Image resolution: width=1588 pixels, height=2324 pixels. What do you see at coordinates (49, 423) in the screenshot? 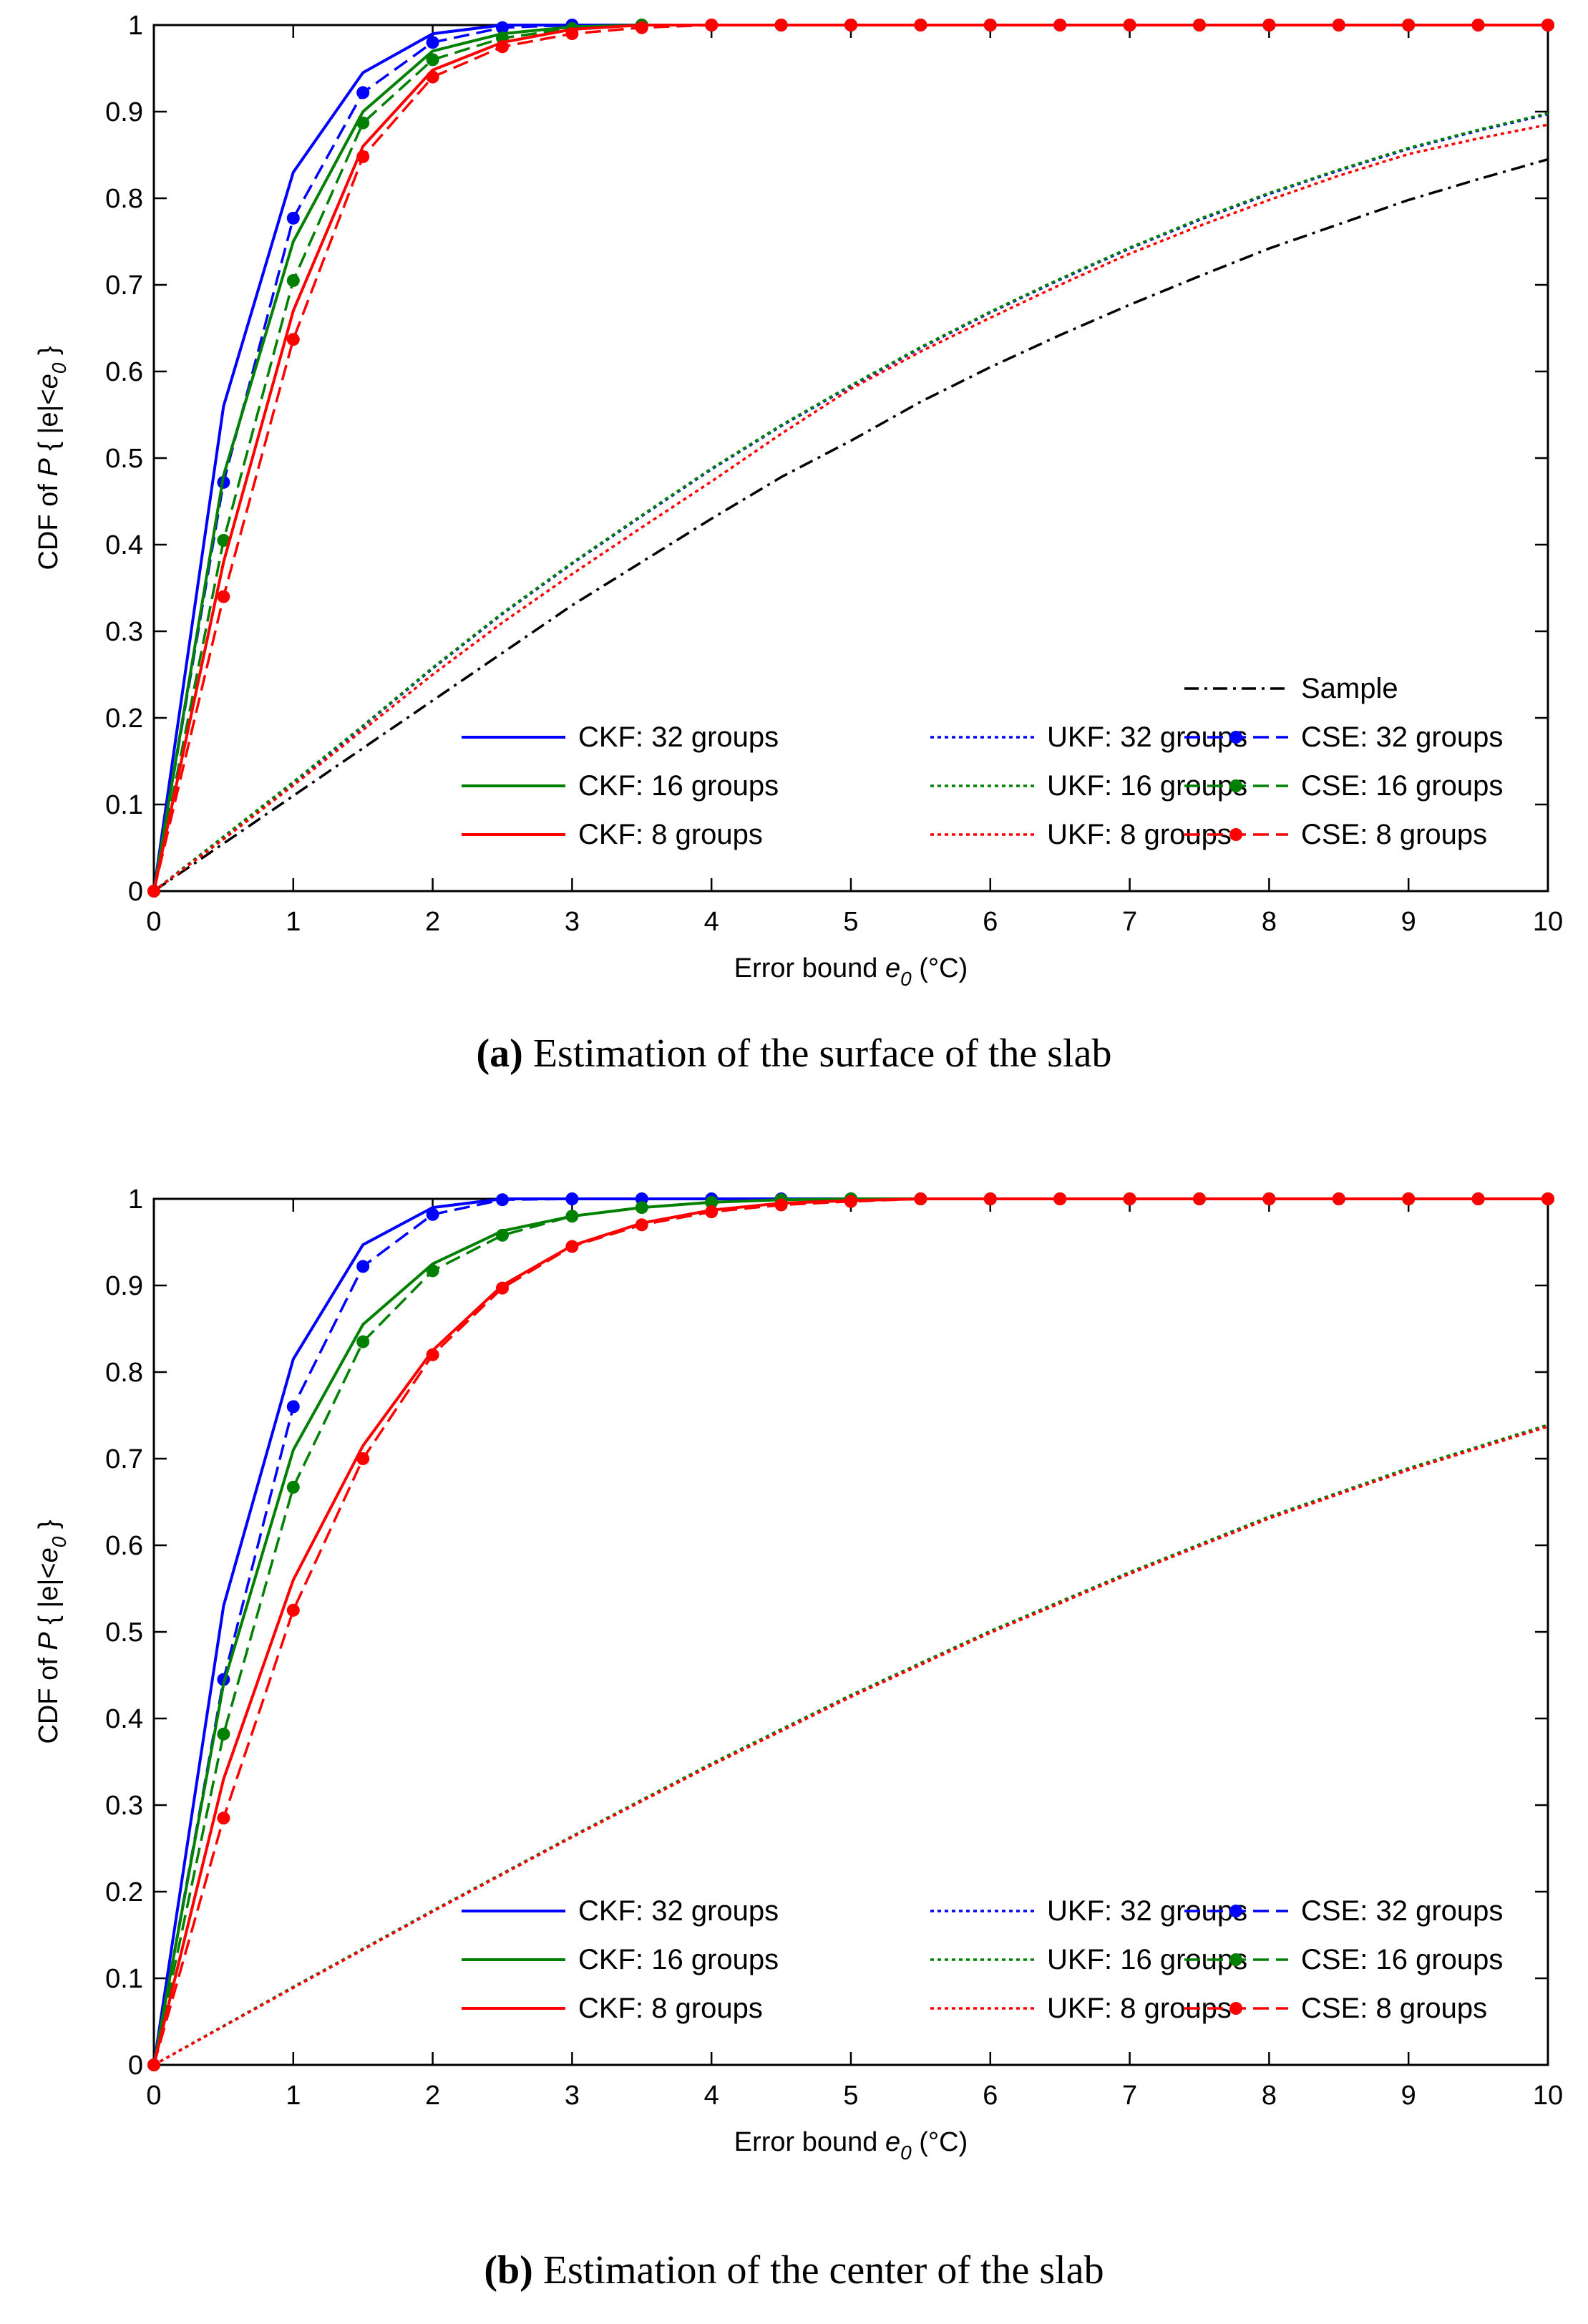
I see `y-axis-label-mid: { |e|<` at bounding box center [49, 423].